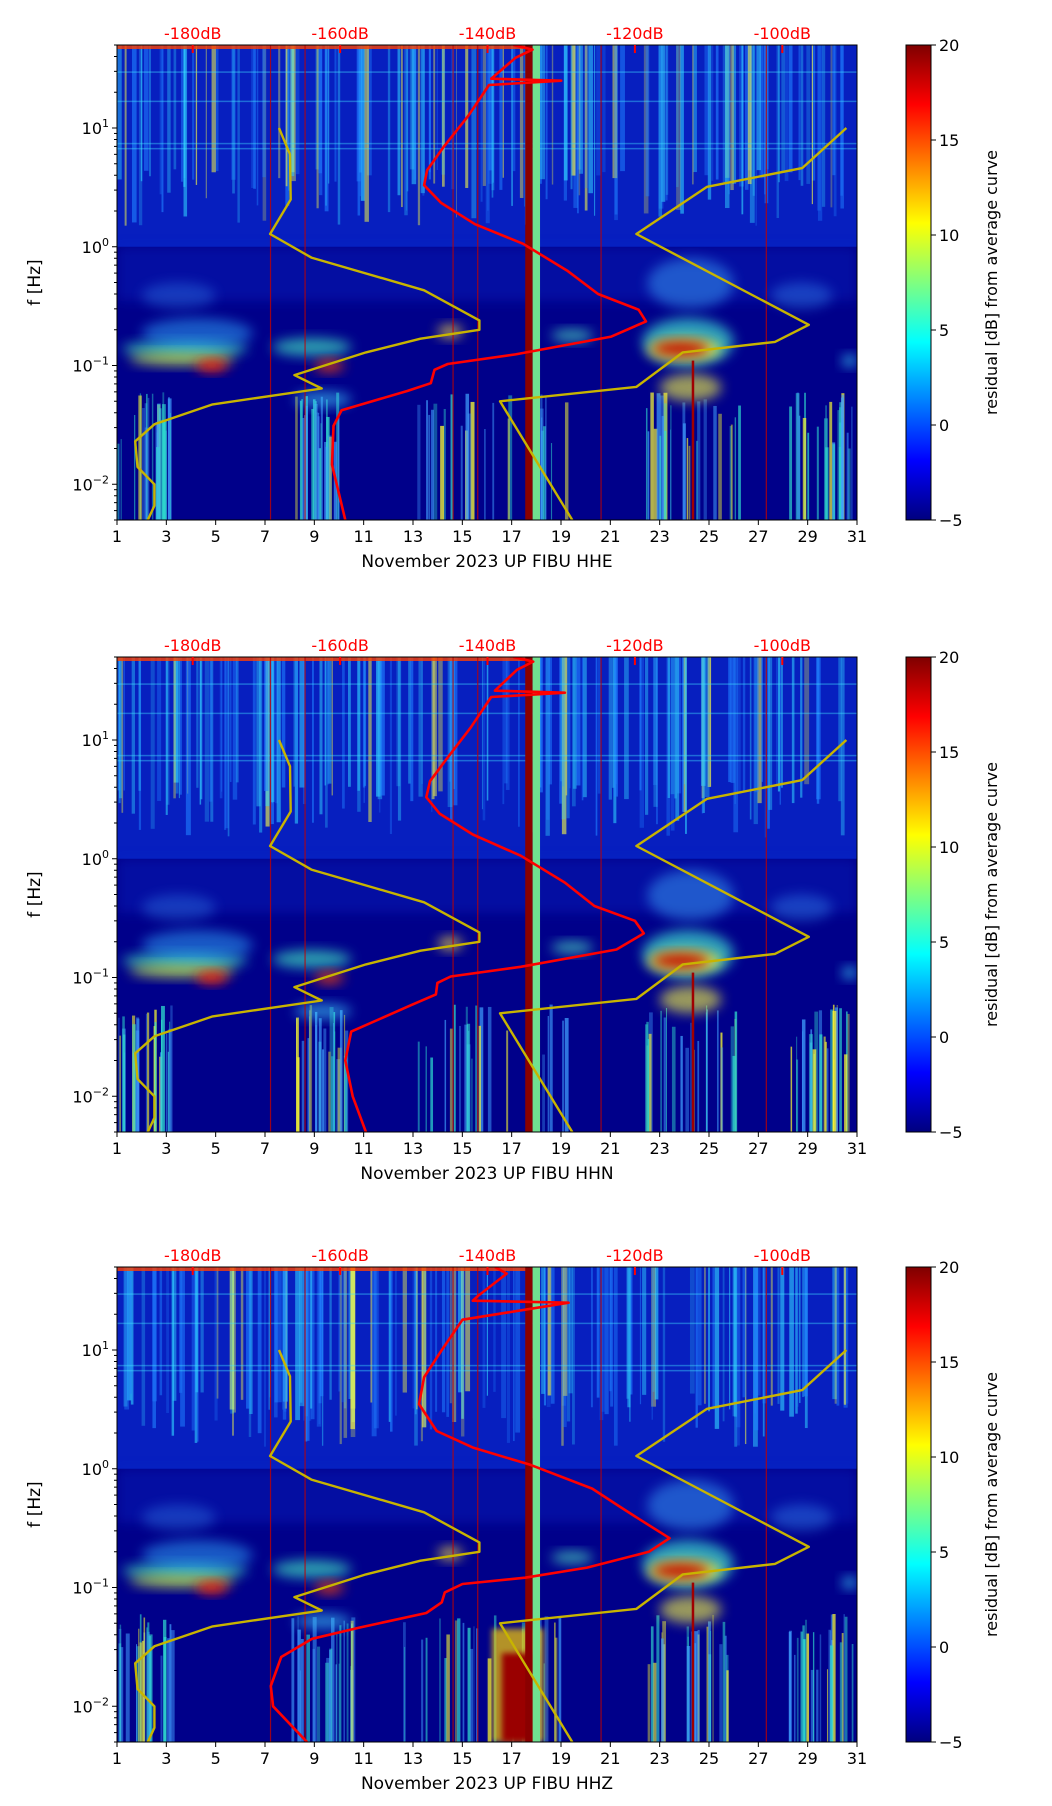  I want to click on x-tick-label: 23, so click(659, 536).